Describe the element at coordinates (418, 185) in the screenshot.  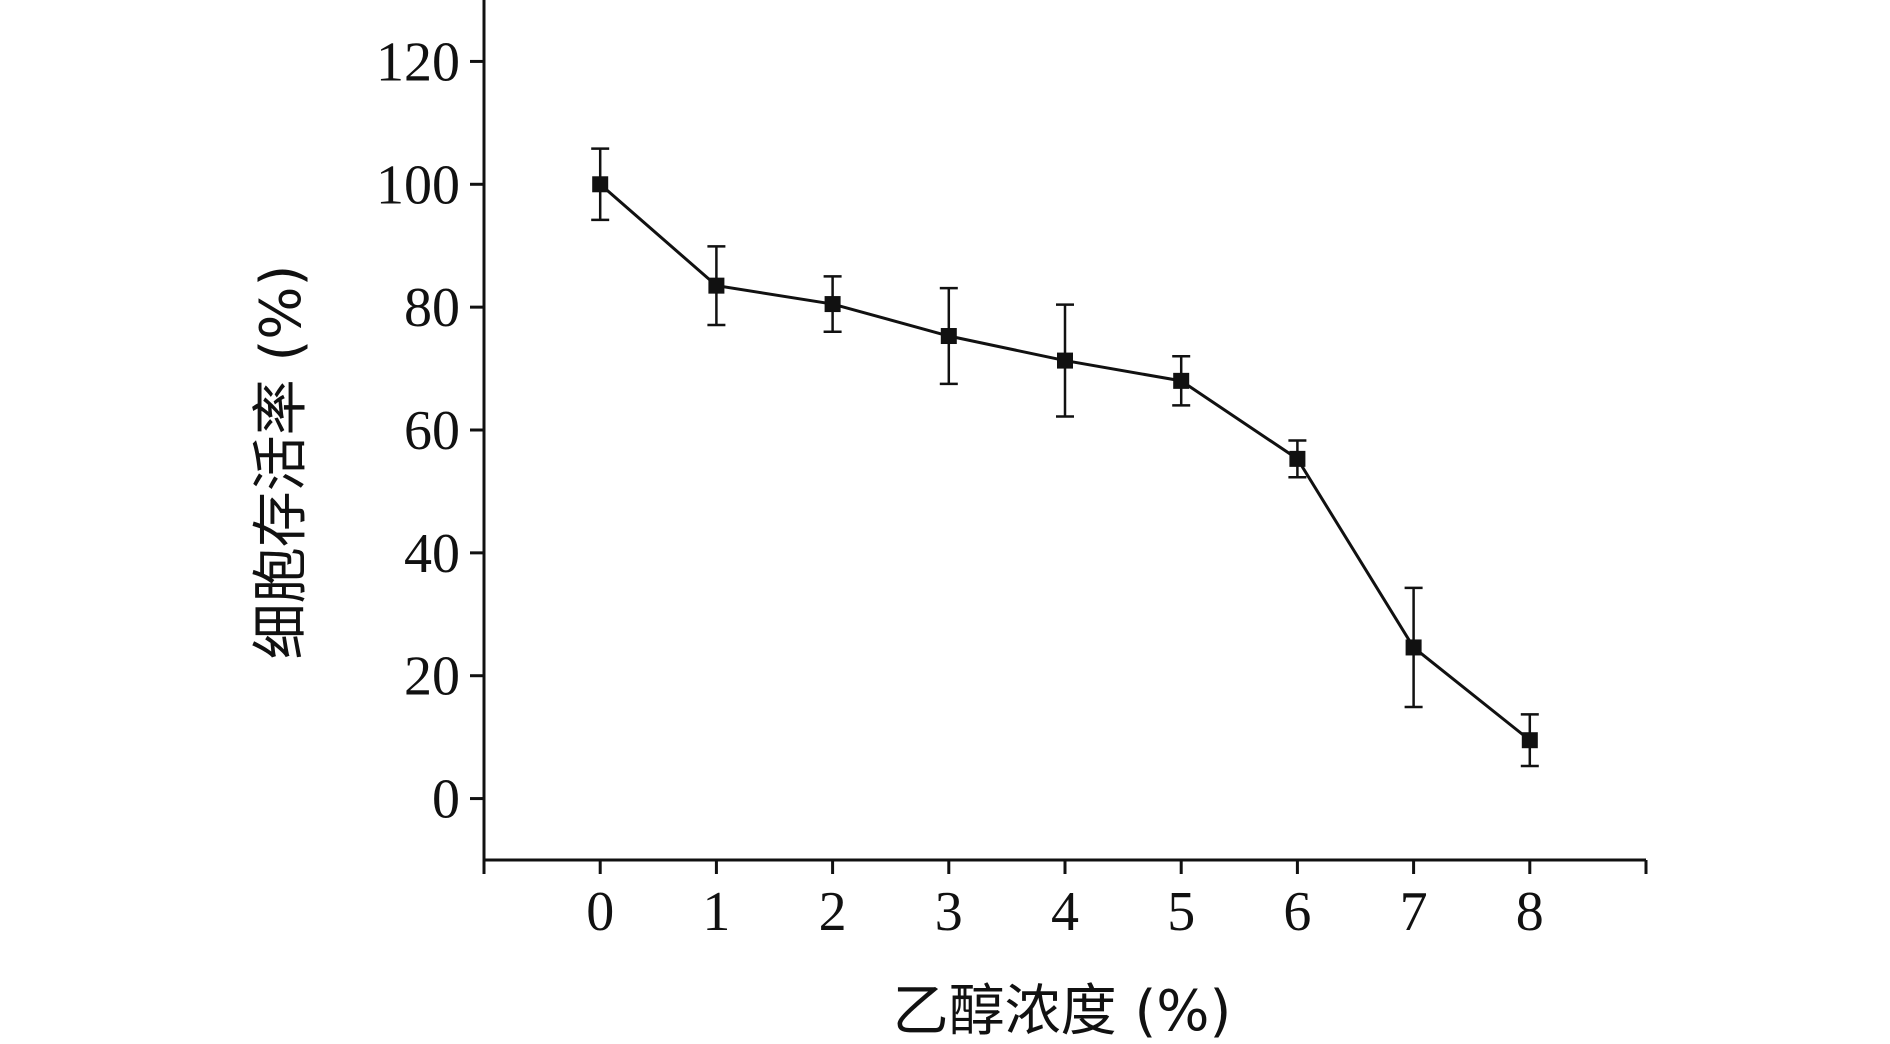
I see `y-tick-label: 100` at that location.